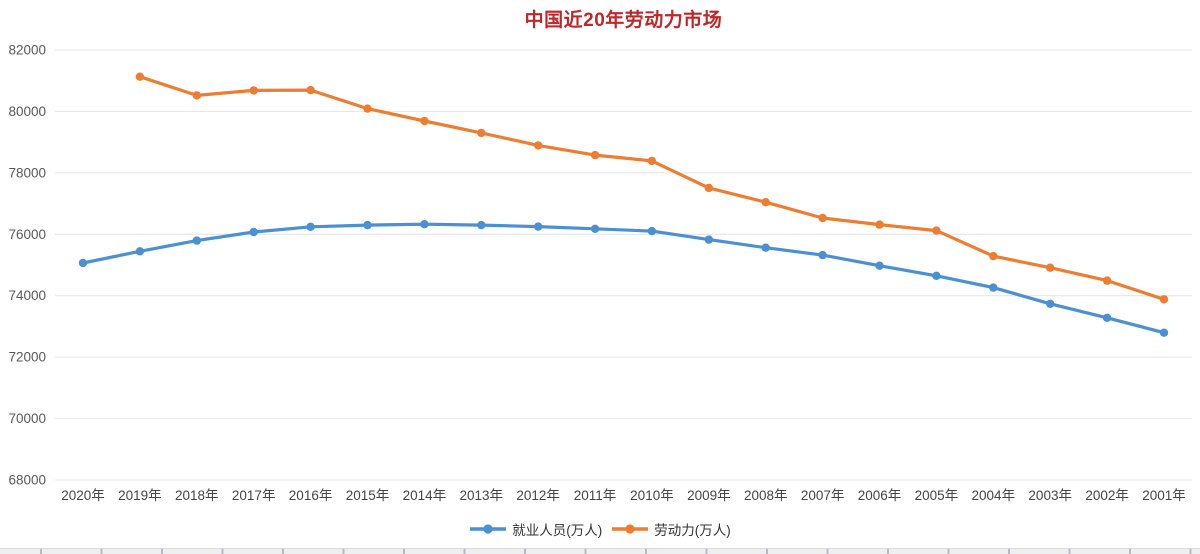  Describe the element at coordinates (880, 495) in the screenshot. I see `x-axis-tick-label: 2006年` at that location.